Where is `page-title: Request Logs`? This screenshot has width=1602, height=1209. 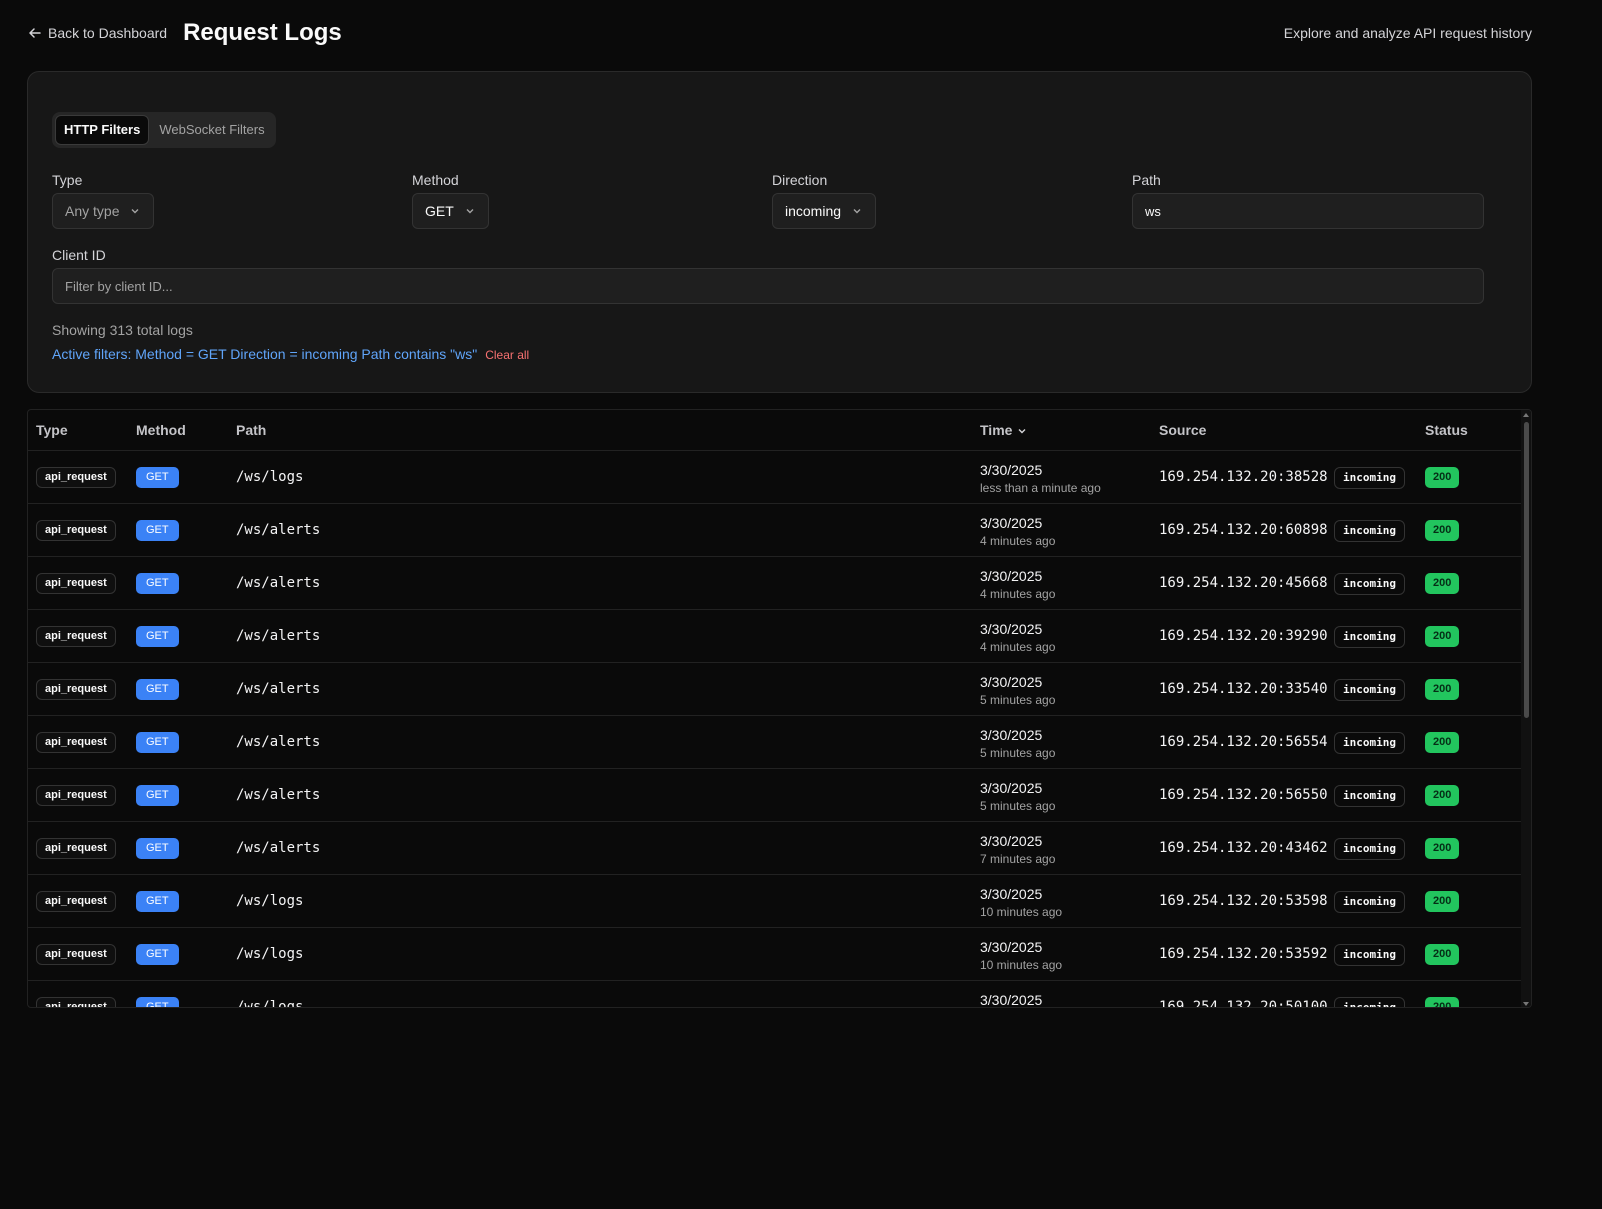 page-title: Request Logs is located at coordinates (262, 32).